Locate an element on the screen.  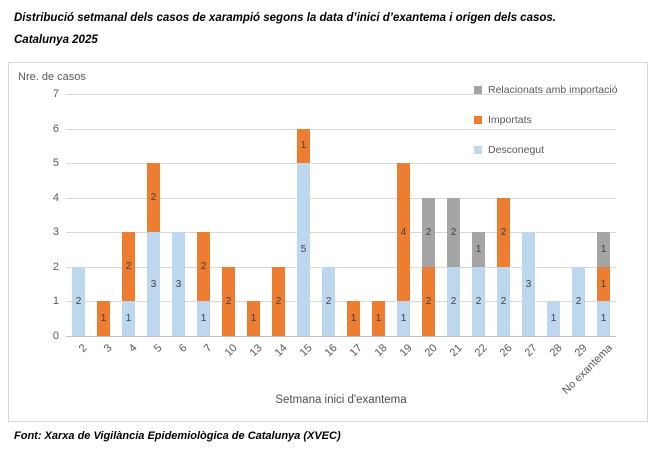
bar-segment: 5 is located at coordinates (303, 249).